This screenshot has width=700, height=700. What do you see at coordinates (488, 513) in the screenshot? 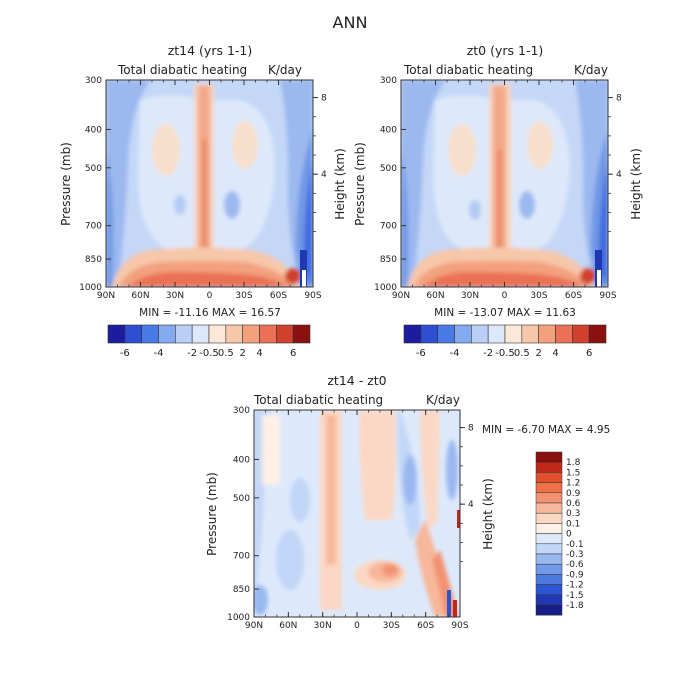
I see `panel-c-ylabel-right: Height (km)` at bounding box center [488, 513].